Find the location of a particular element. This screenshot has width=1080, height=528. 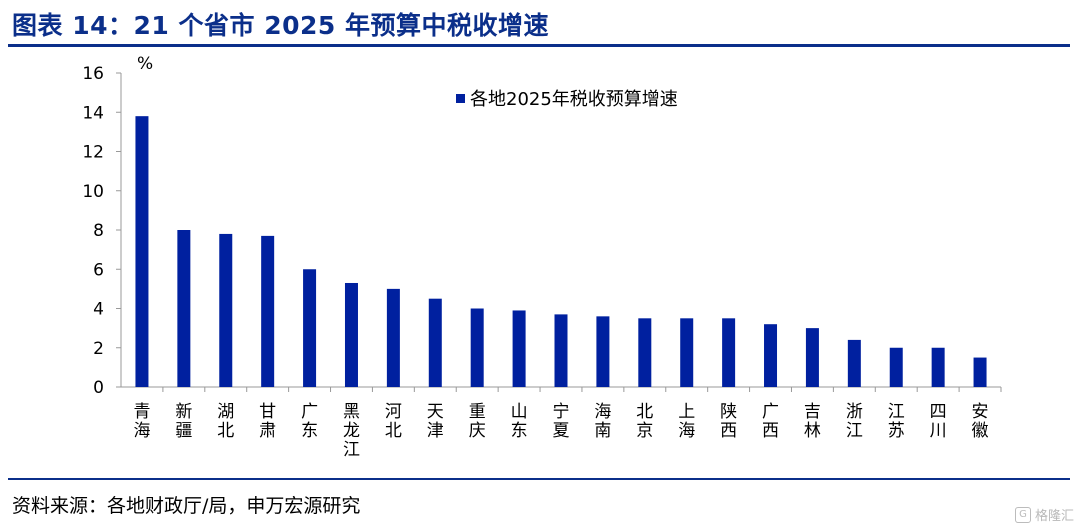

x-tick-label: 广西 is located at coordinates (770, 421).